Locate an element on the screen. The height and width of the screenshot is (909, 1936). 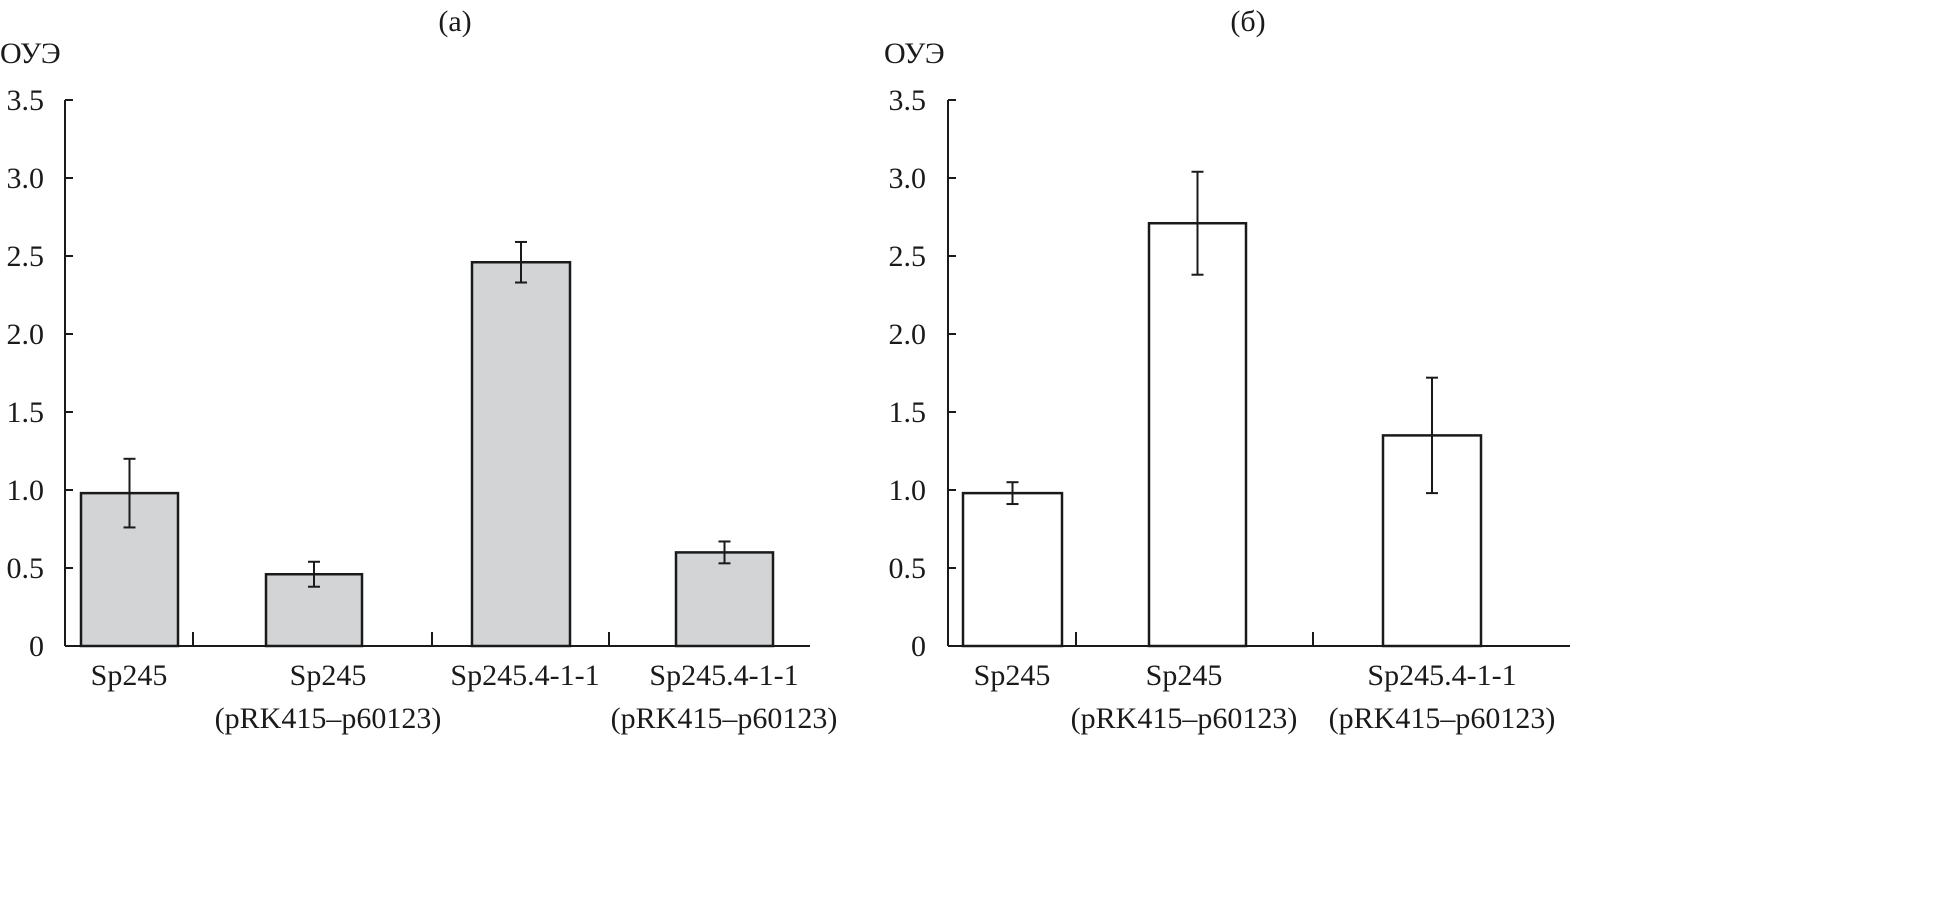
chart-title: (а) is located at coordinates (454, 21).